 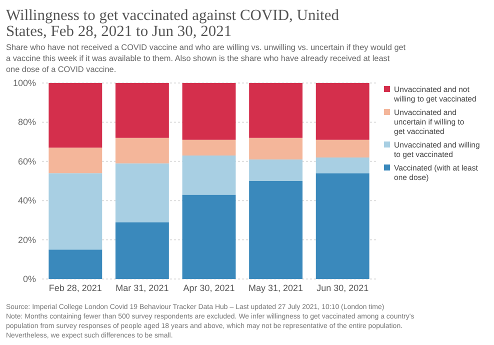 What do you see at coordinates (27, 161) in the screenshot?
I see `y-tick-label: 60%` at bounding box center [27, 161].